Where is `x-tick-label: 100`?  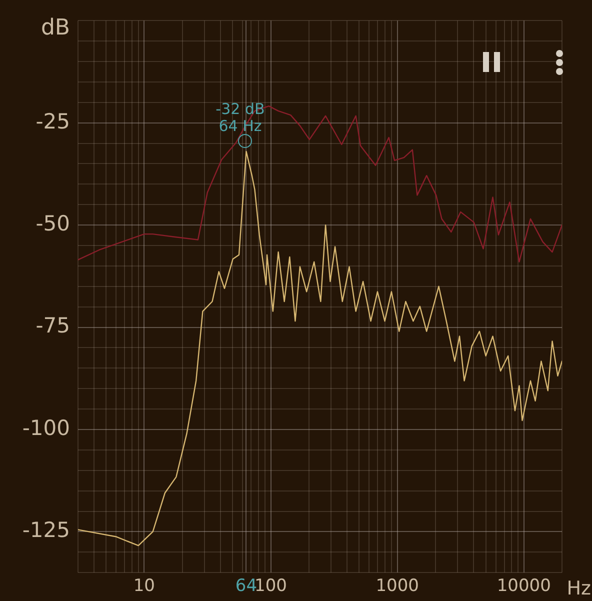 x-tick-label: 100 is located at coordinates (270, 586).